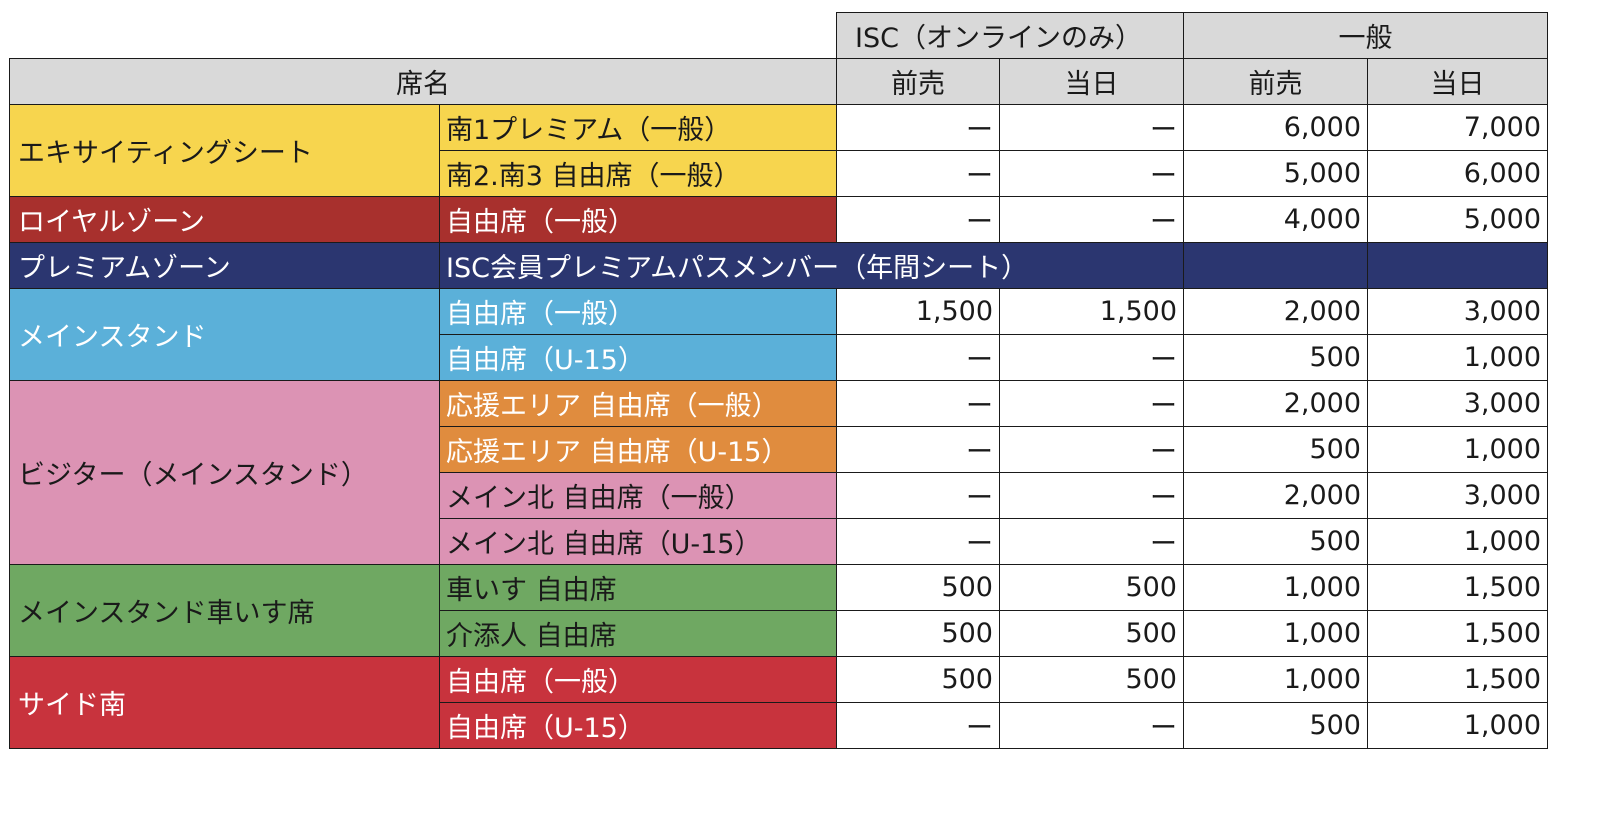 Image resolution: width=1604 pixels, height=831 pixels. Describe the element at coordinates (638, 587) in the screenshot. I see `seat-cell: 車いす 自由席` at that location.